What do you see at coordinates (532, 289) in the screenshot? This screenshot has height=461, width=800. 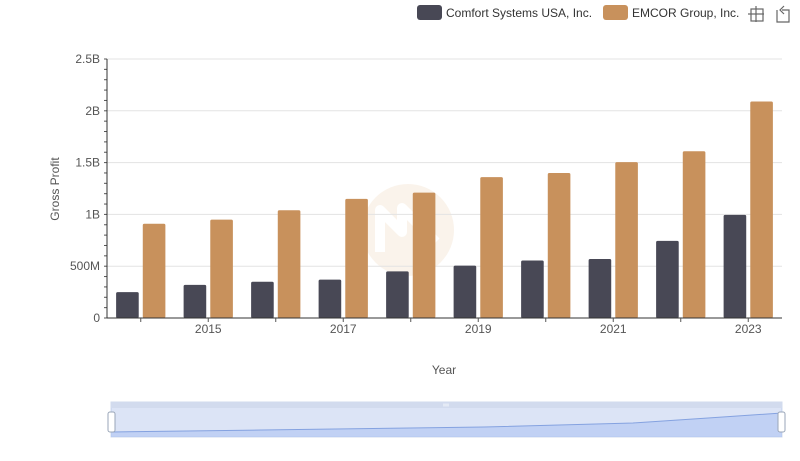 I see `bar-comfort-systems-2020` at bounding box center [532, 289].